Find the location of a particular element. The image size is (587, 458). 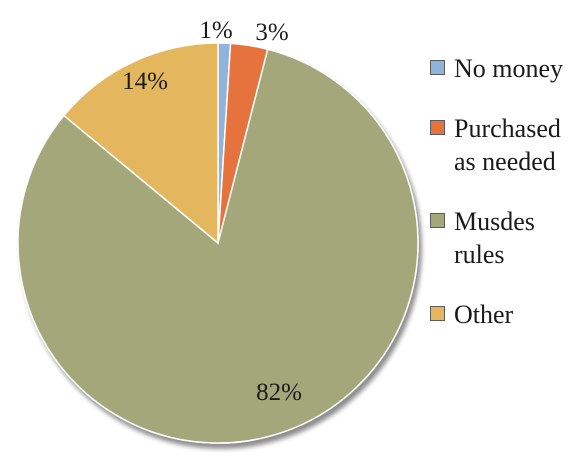

pie-slice-other is located at coordinates (140, 143).